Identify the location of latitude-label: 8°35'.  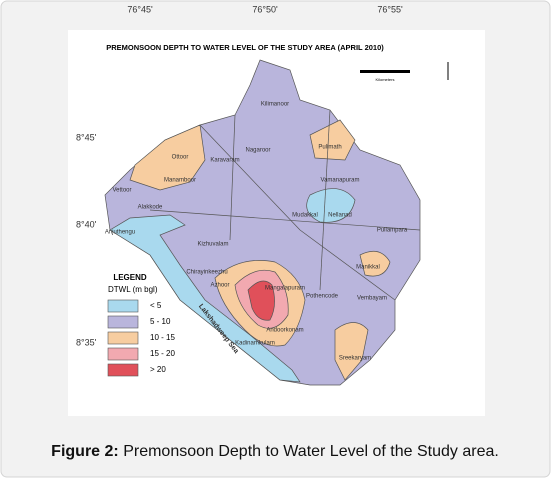
(86, 342).